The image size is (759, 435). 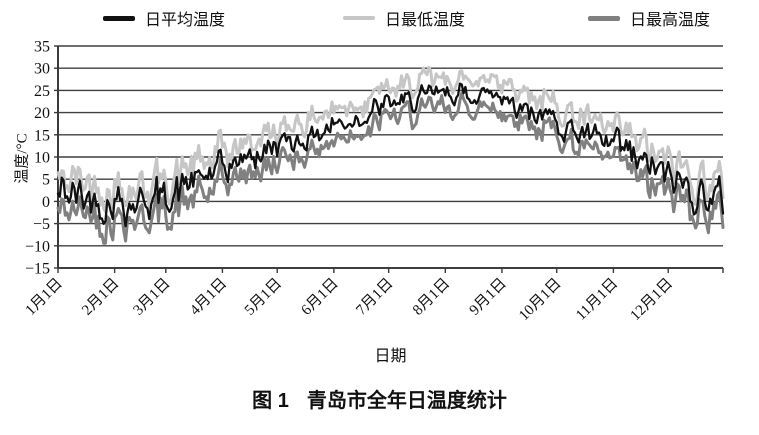 I want to click on y-tick-label: 5, so click(x=46, y=180).